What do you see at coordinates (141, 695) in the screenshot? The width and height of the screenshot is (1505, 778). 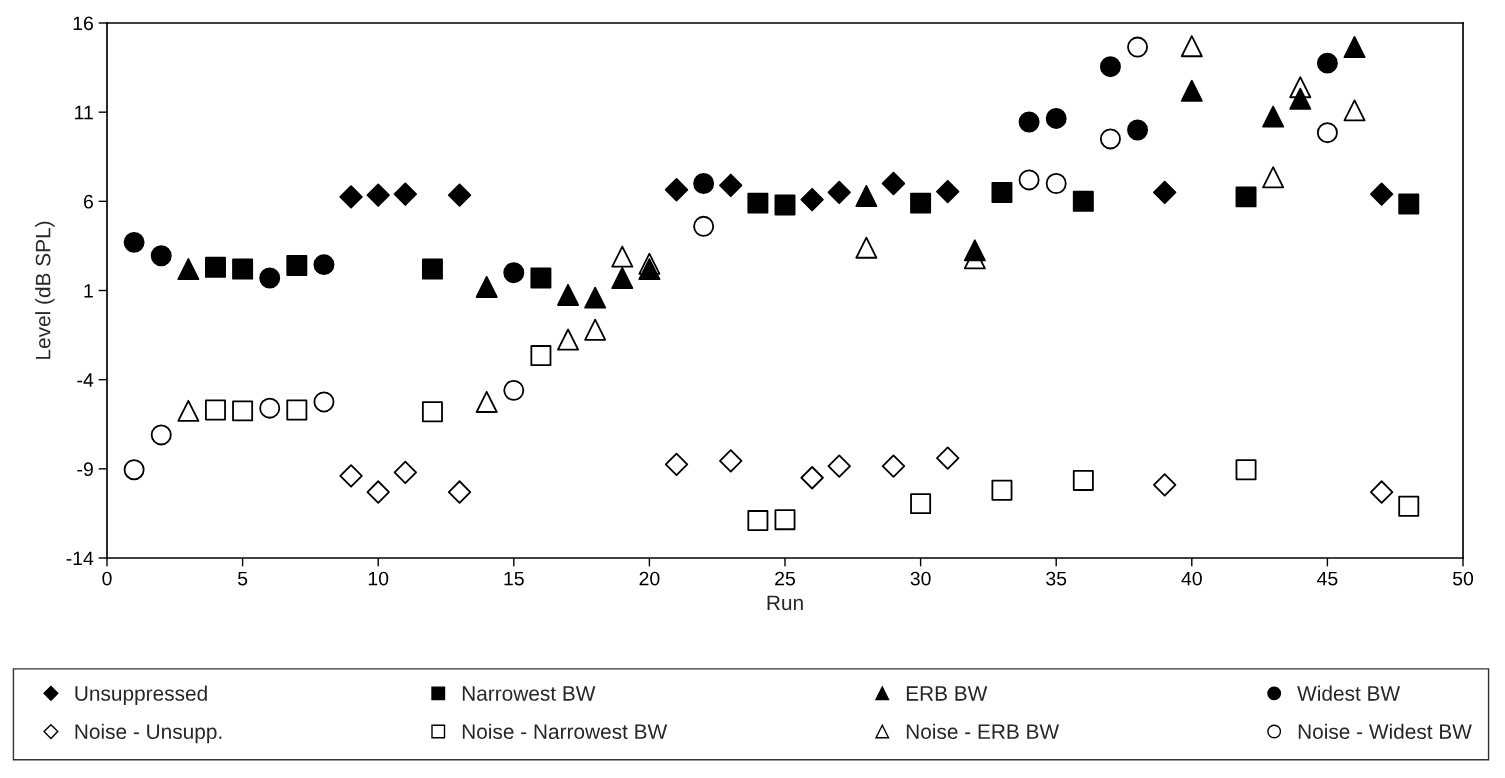 I see `legend-label: Unsuppressed` at bounding box center [141, 695].